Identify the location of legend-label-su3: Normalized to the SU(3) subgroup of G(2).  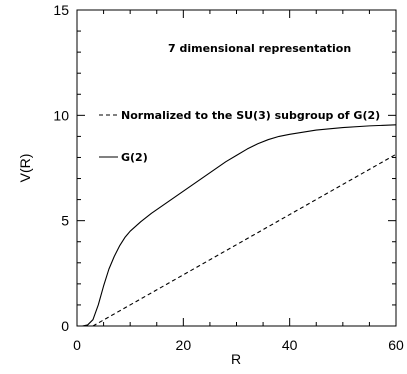
(250, 115).